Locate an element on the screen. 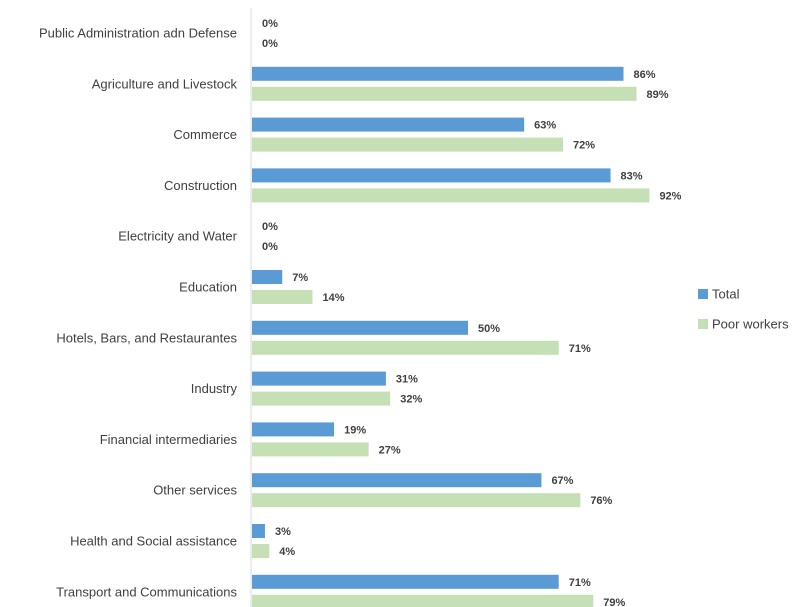 Image resolution: width=799 pixels, height=607 pixels. category-tick-label: Agriculture and Livestock is located at coordinates (165, 83).